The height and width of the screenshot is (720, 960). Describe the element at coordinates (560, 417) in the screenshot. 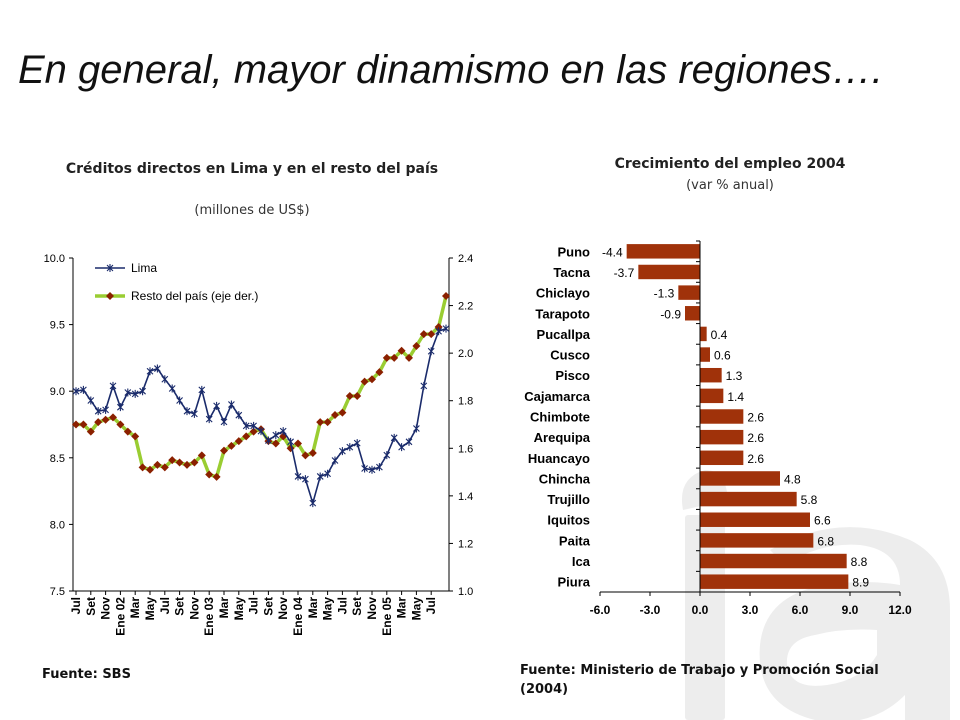

I see `category-label: Chimbote` at that location.